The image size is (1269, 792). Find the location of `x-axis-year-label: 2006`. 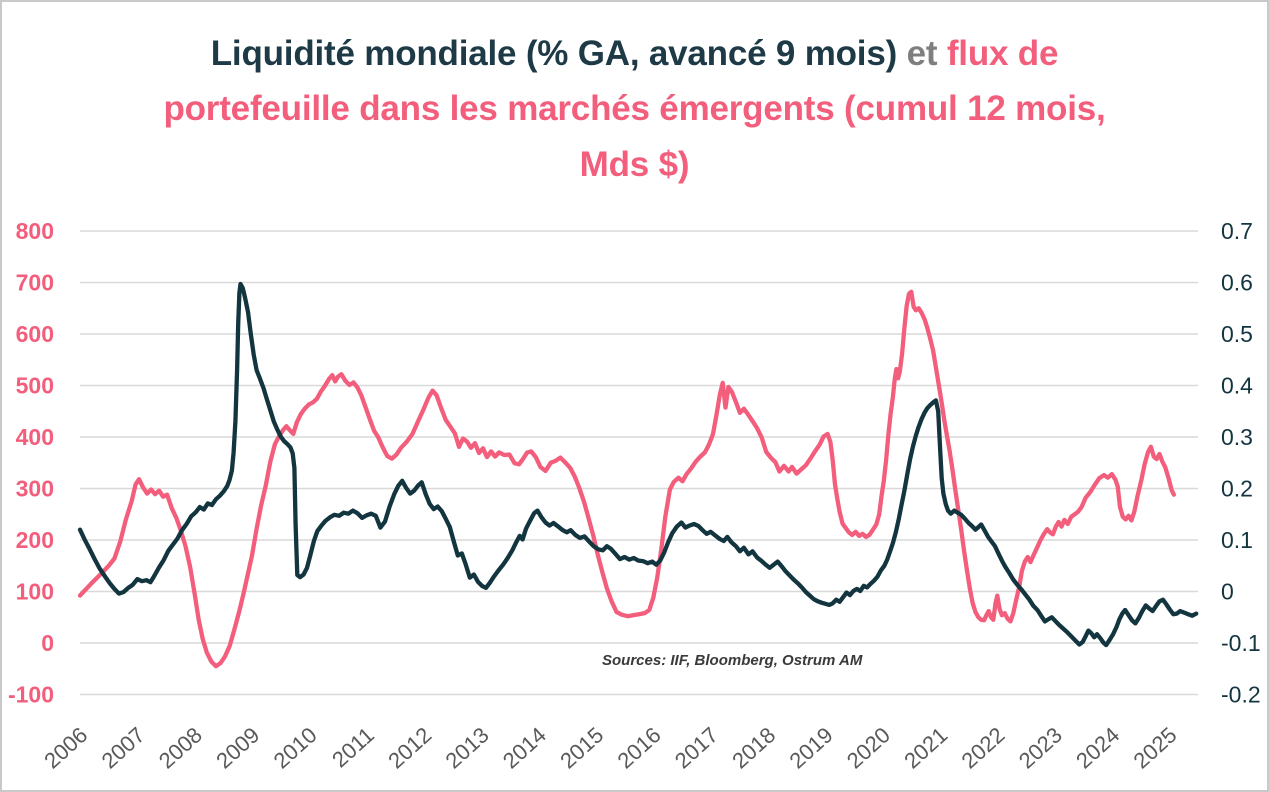

x-axis-year-label: 2006 is located at coordinates (65, 747).